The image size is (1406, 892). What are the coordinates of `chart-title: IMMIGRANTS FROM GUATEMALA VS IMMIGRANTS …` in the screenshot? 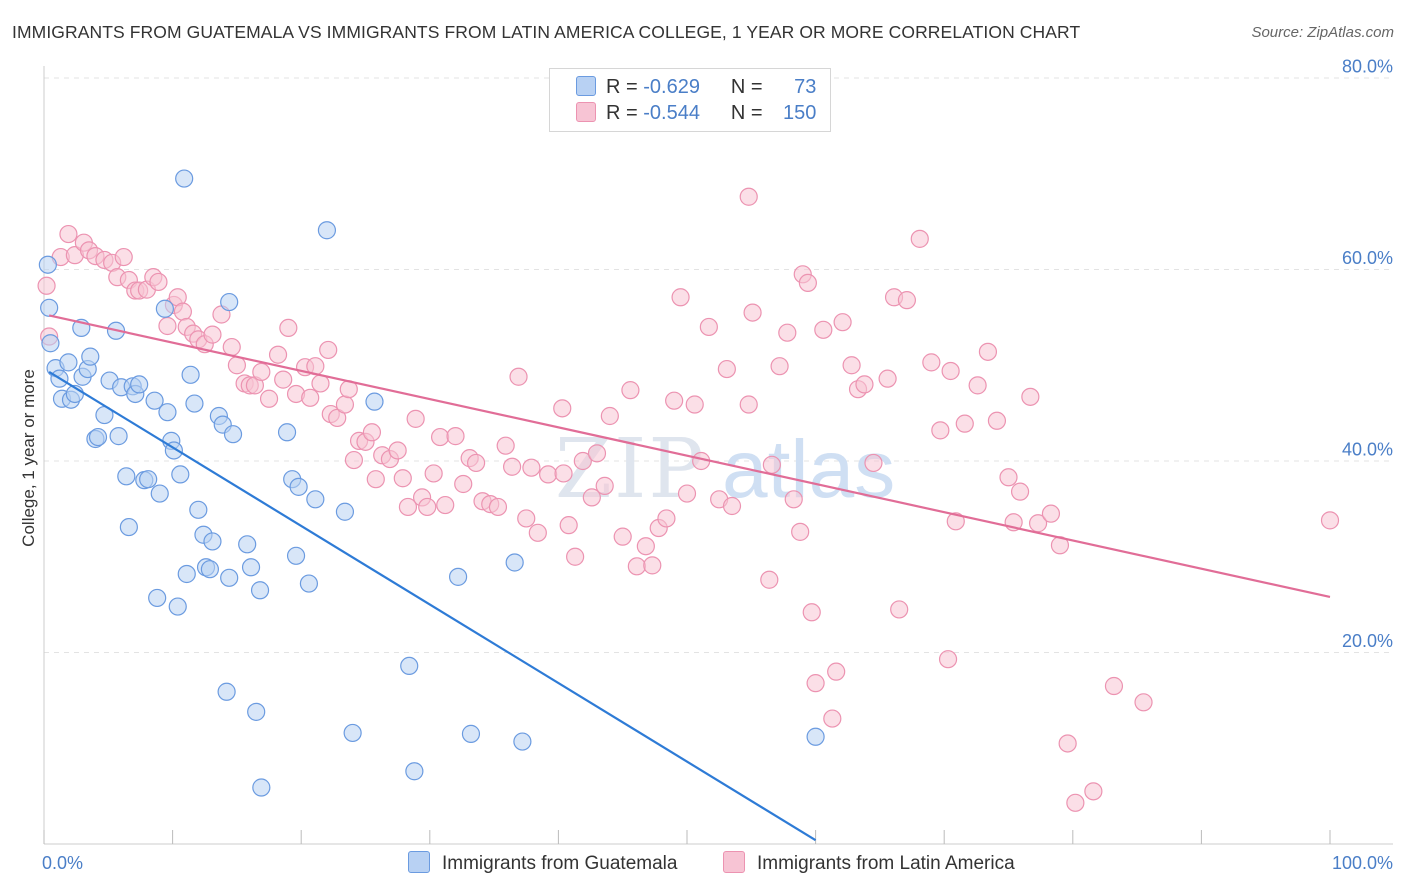 It's located at (546, 32).